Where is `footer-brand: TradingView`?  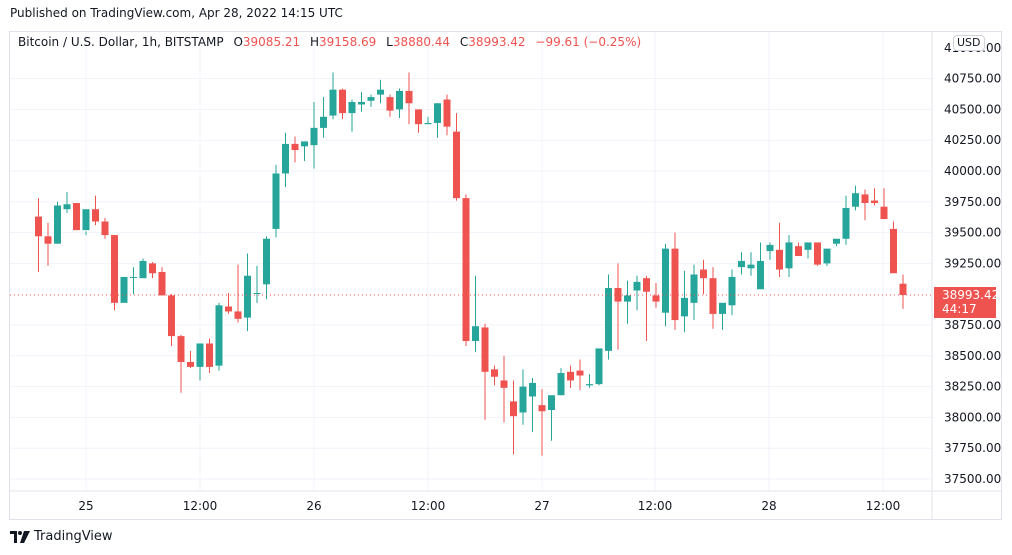
footer-brand: TradingView is located at coordinates (61, 536).